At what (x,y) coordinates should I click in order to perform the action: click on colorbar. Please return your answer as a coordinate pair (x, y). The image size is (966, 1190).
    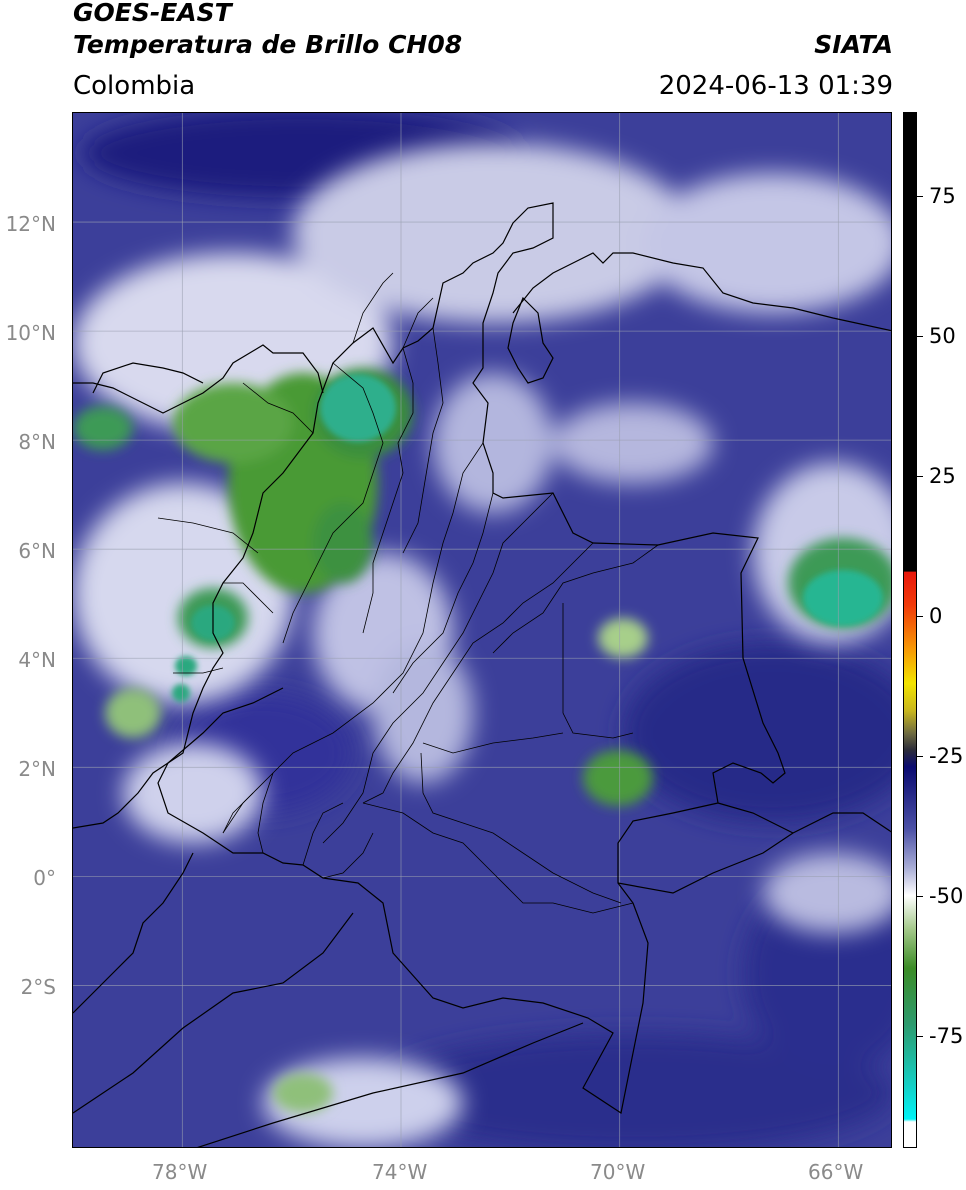
    Looking at the image, I should click on (910, 630).